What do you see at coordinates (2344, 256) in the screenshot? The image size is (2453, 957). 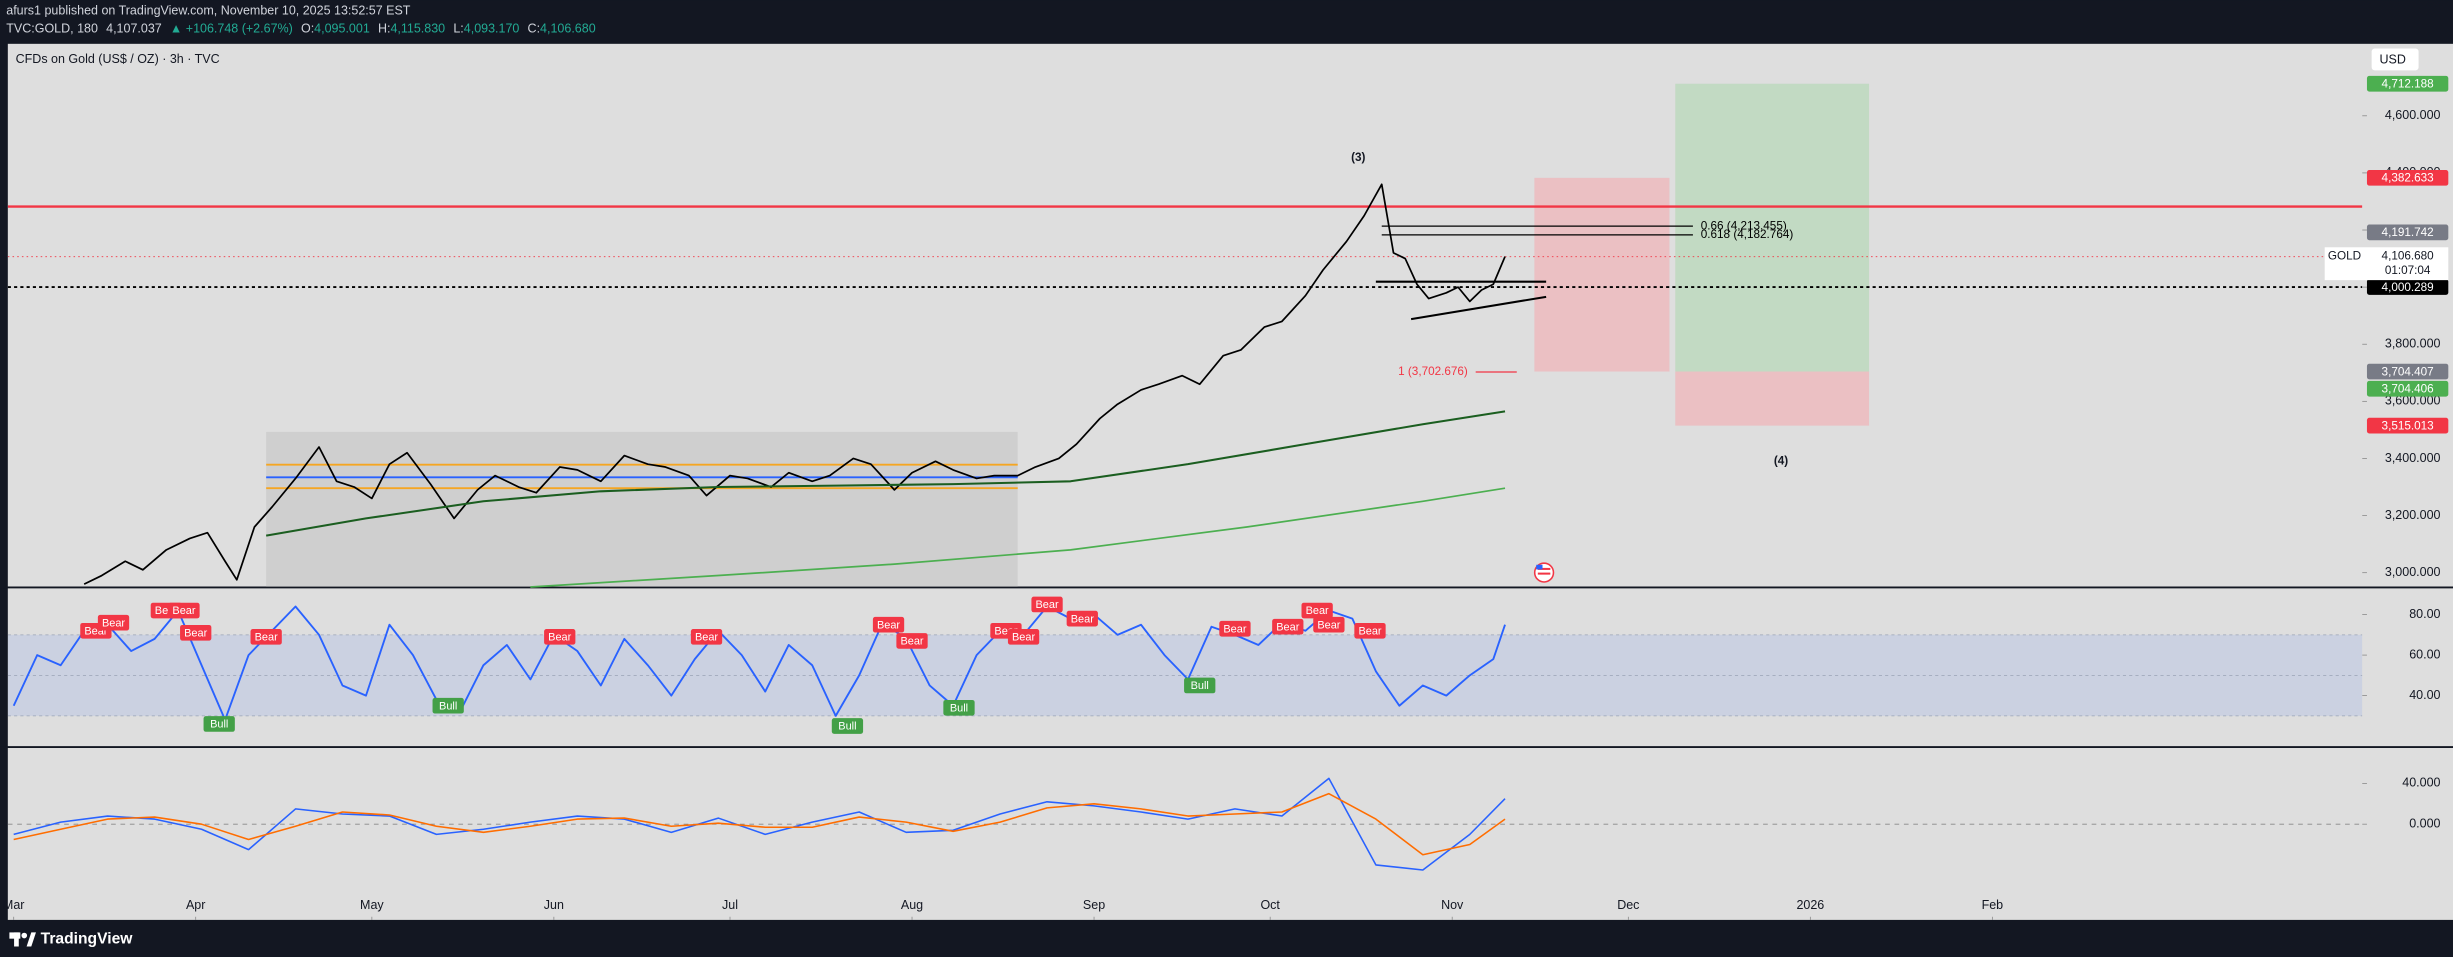 I see `last-price-symbol: GOLD` at bounding box center [2344, 256].